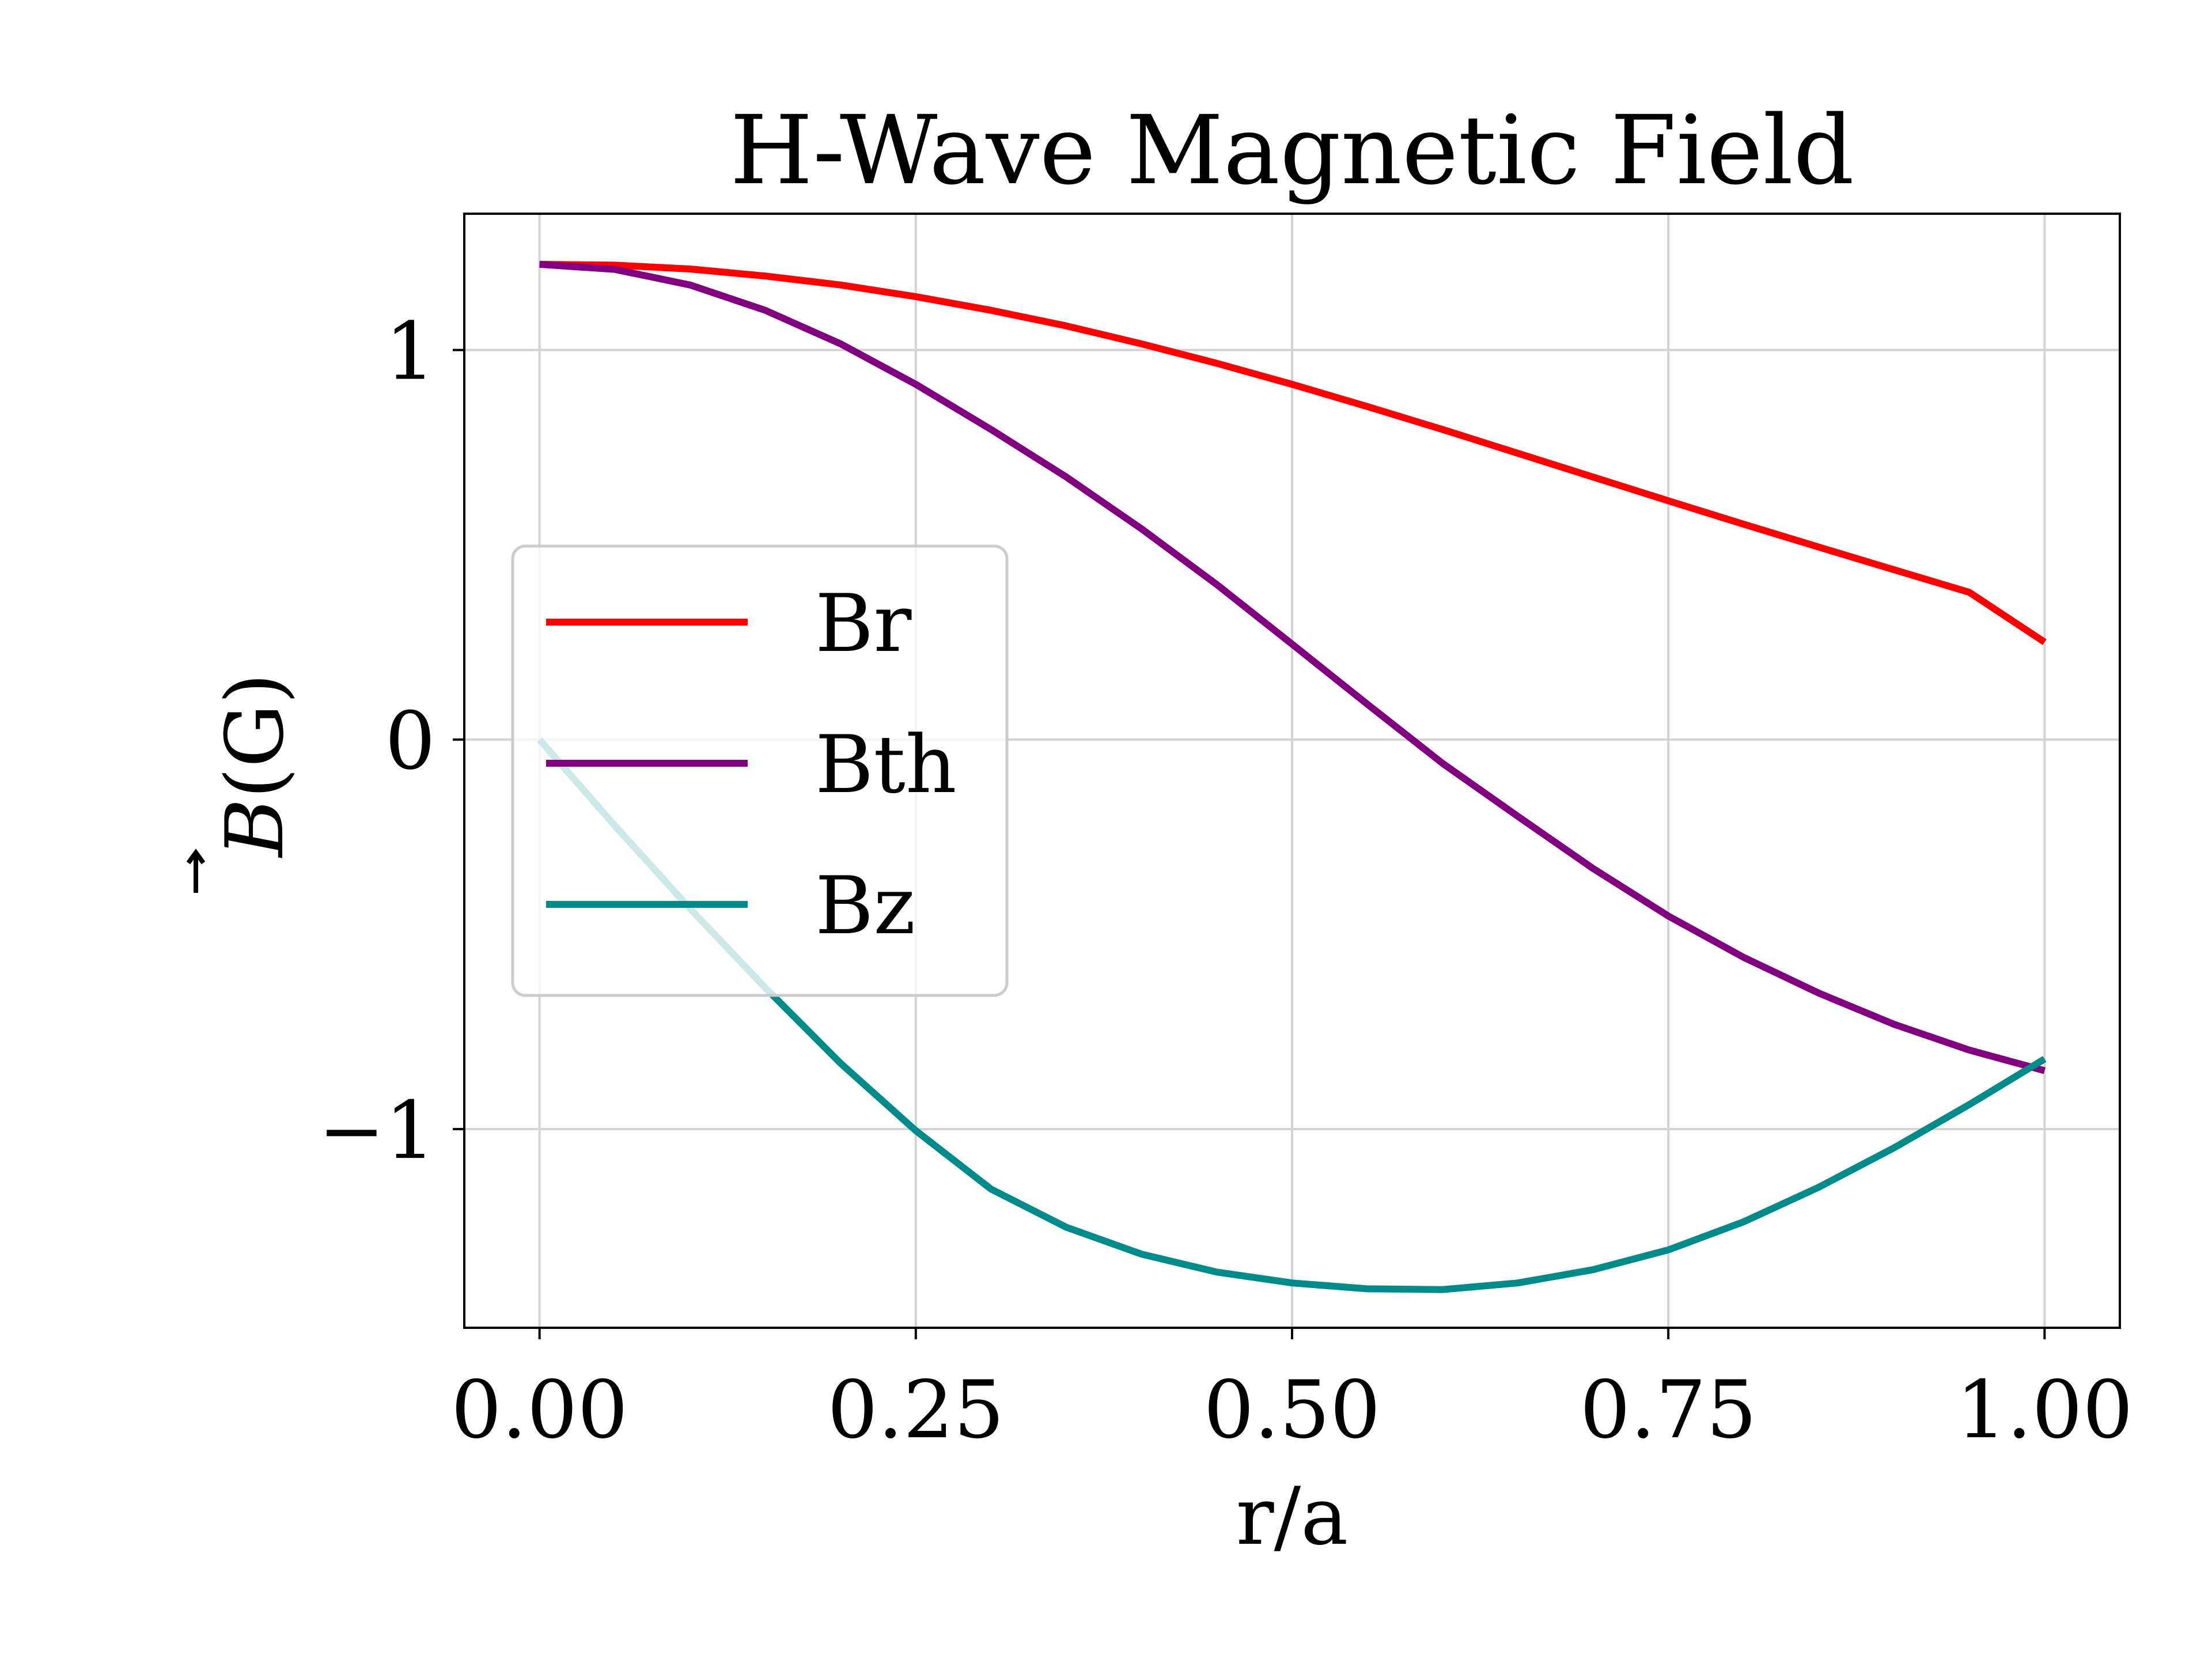  I want to click on chart-title: H-Wave Magnetic Field, so click(1292, 150).